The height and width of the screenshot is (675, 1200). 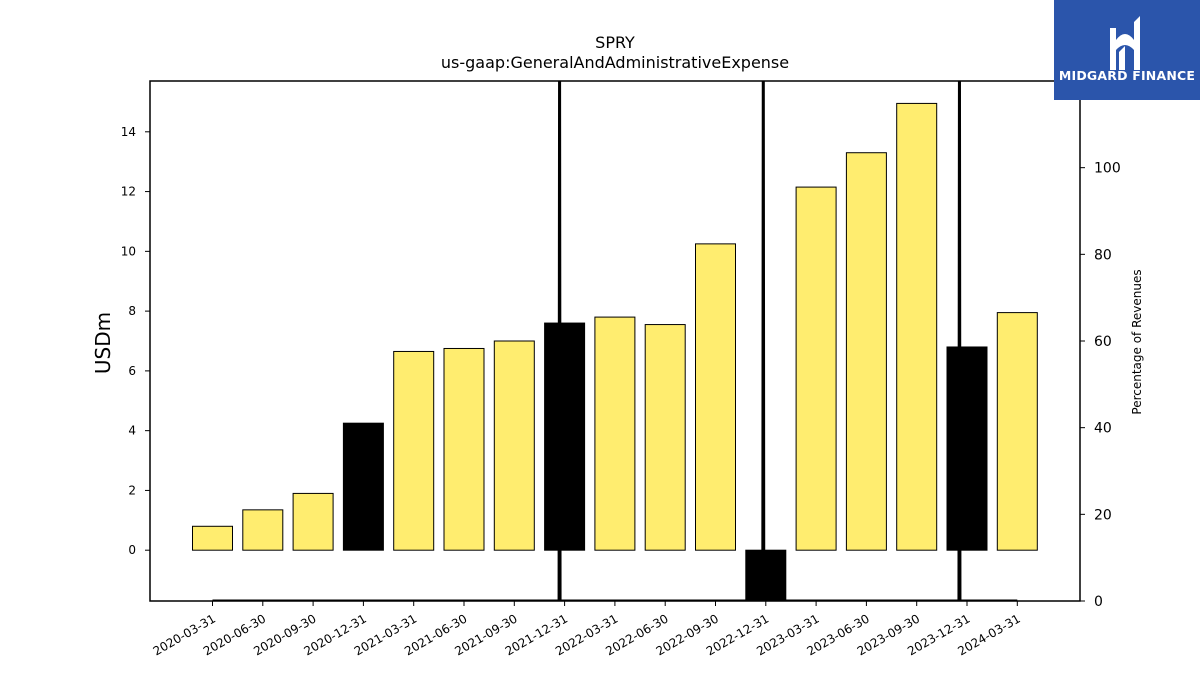 I want to click on y-tick-label-0: 0, so click(x=132, y=550).